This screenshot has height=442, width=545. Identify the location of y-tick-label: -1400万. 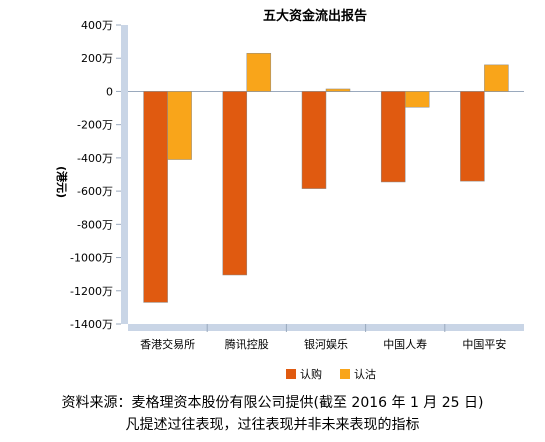
(91, 324).